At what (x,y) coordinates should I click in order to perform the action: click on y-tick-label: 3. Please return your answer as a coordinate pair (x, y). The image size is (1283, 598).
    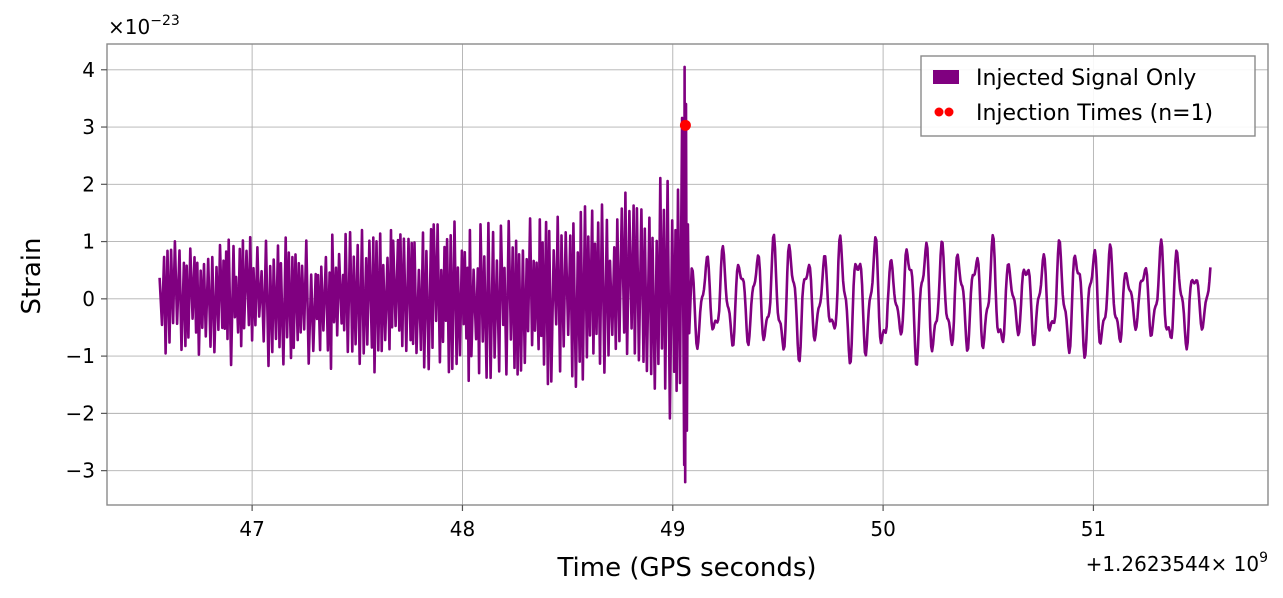
    Looking at the image, I should click on (88, 127).